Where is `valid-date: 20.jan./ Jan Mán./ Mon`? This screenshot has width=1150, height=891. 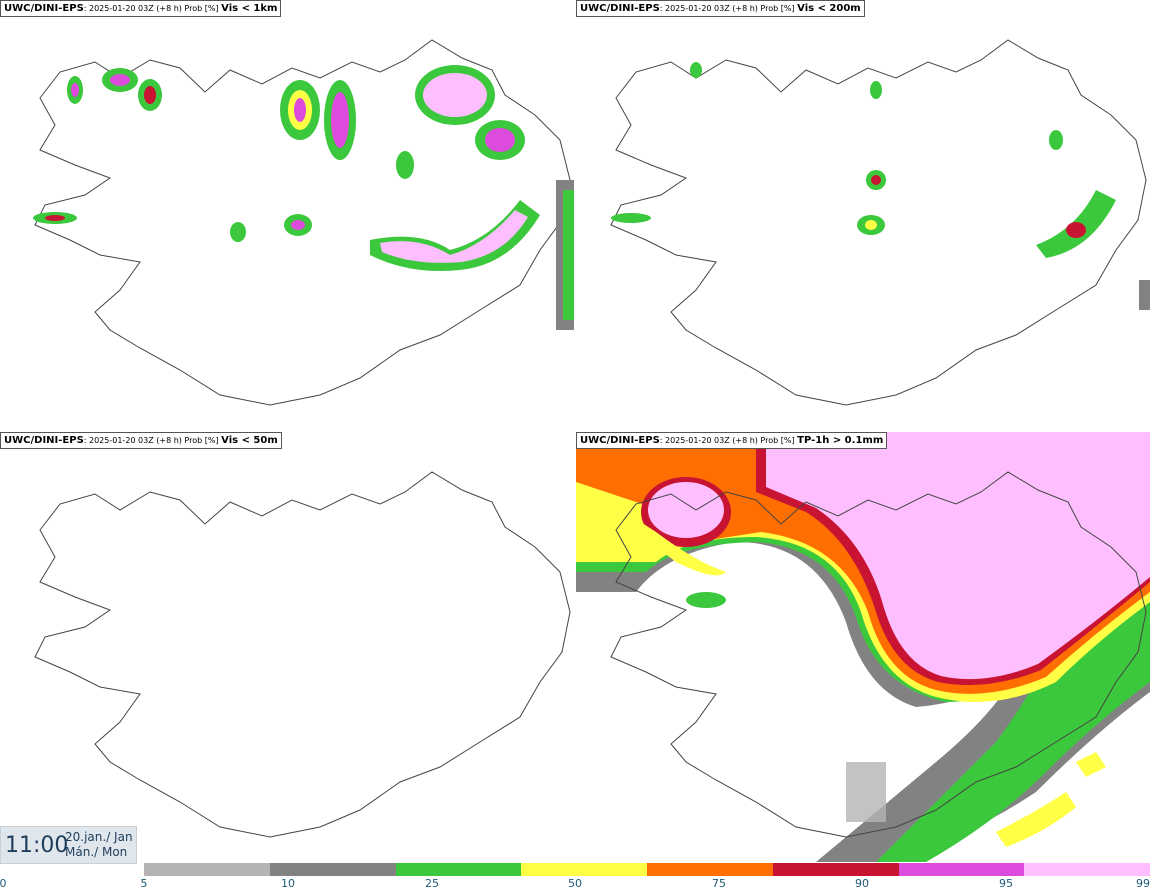 valid-date: 20.jan./ Jan Mán./ Mon is located at coordinates (99, 845).